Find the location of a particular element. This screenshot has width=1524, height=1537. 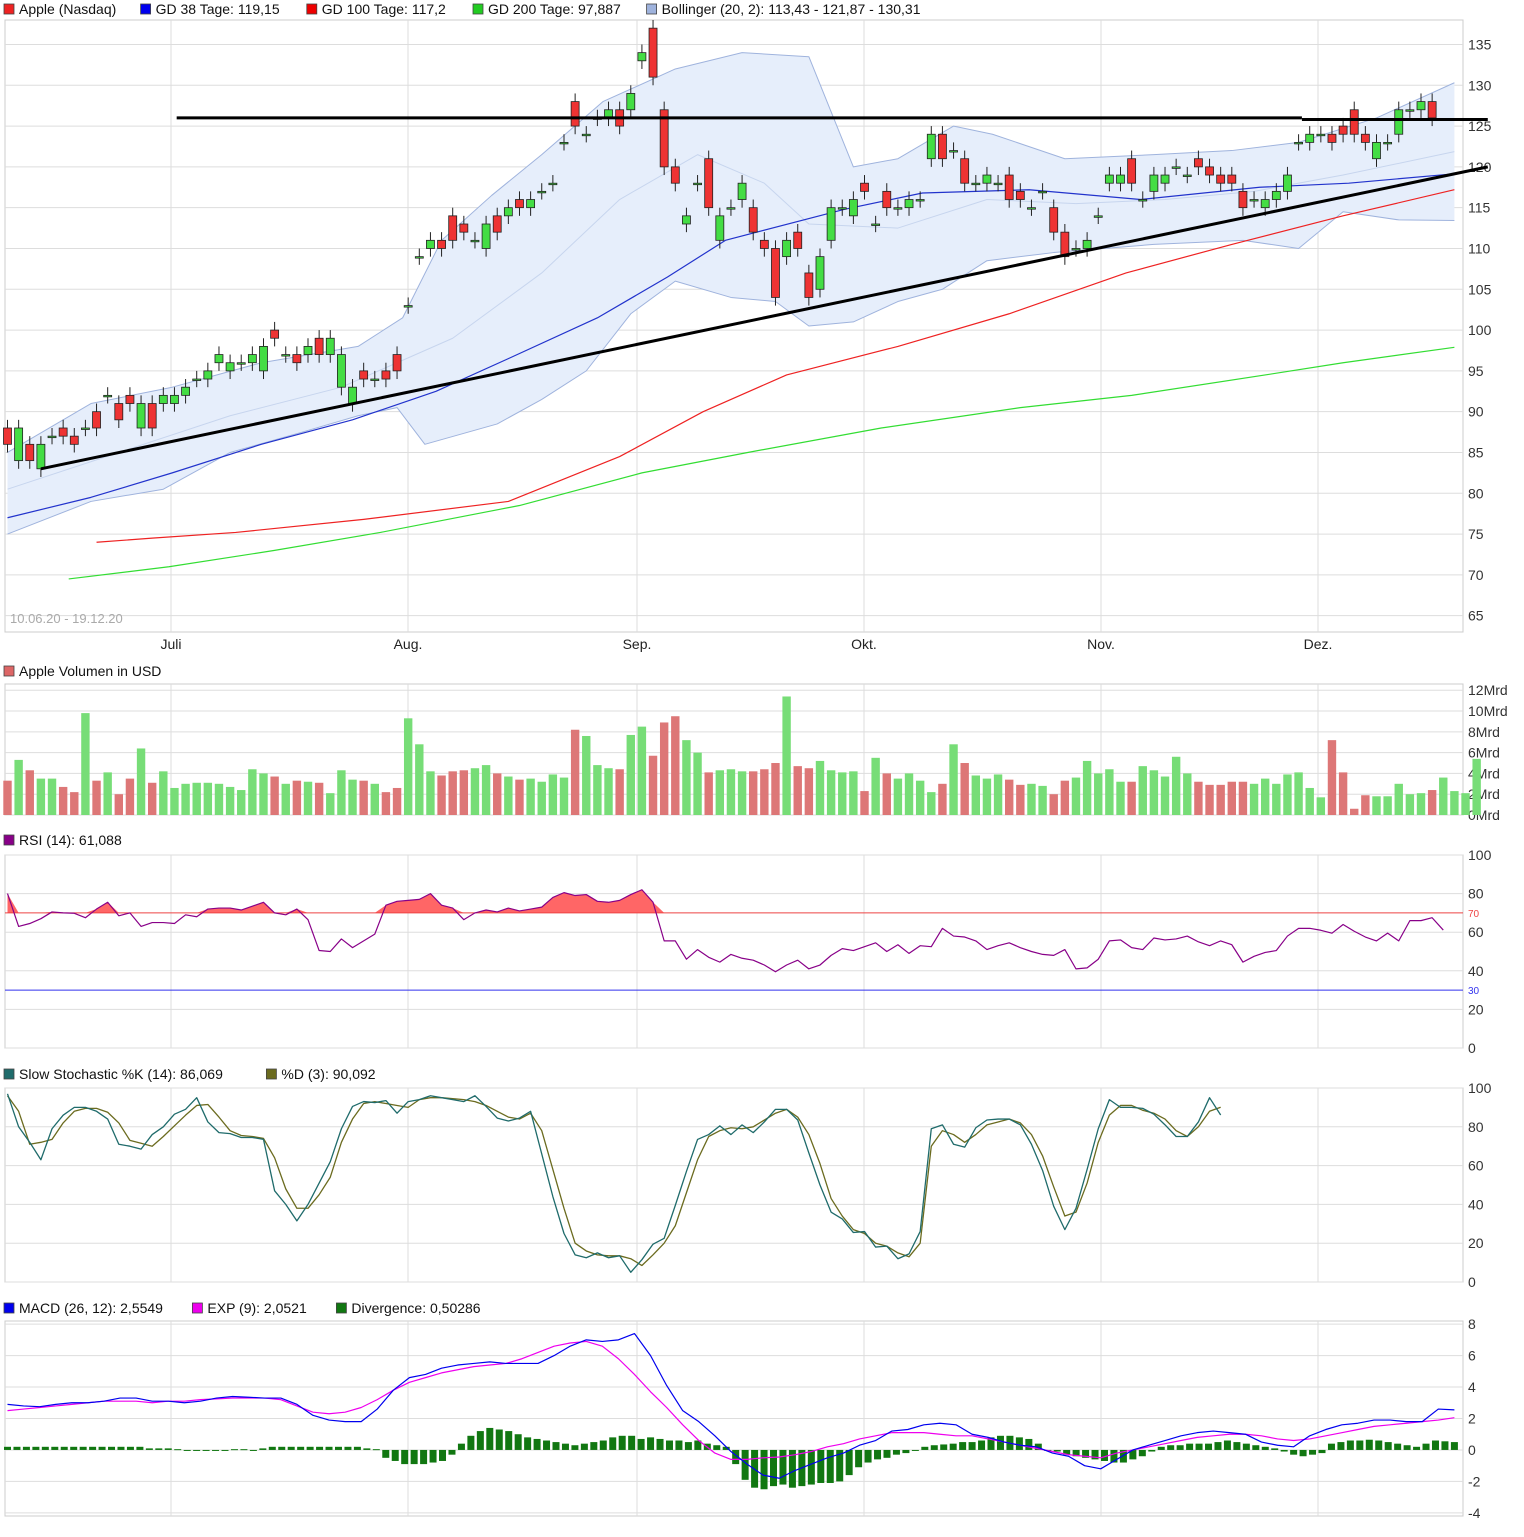

price-y-tick-label: 120 is located at coordinates (1480, 167).